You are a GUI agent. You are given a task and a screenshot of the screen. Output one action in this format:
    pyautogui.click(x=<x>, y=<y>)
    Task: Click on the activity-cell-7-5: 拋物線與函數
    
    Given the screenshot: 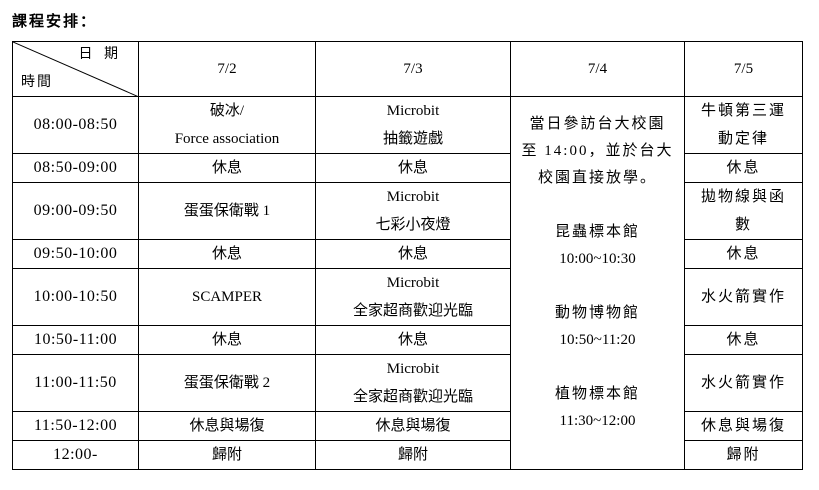 What is the action you would take?
    pyautogui.click(x=743, y=211)
    